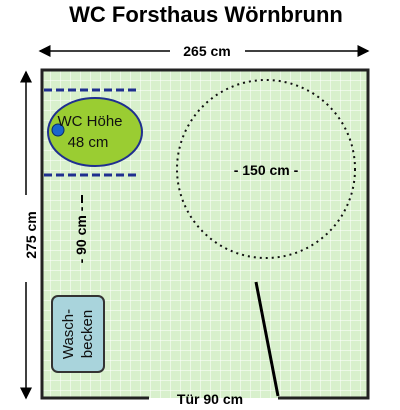 This screenshot has width=400, height=410. I want to click on sink, so click(78, 334).